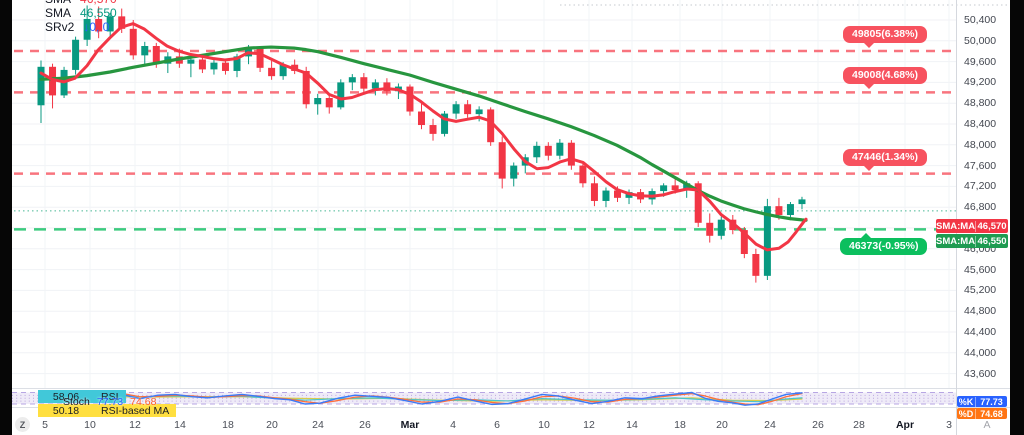 This screenshot has width=1024, height=435. What do you see at coordinates (905, 425) in the screenshot?
I see `time-tick-month: Apr` at bounding box center [905, 425].